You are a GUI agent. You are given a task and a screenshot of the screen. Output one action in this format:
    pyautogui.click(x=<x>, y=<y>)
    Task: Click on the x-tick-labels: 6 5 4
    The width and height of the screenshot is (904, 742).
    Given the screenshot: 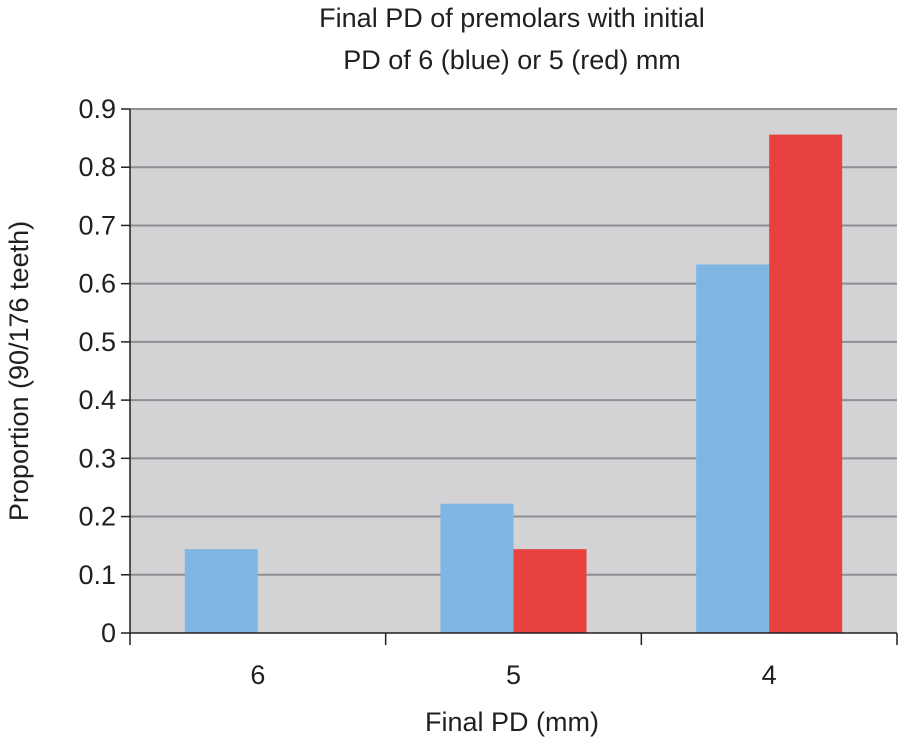 What is the action you would take?
    pyautogui.click(x=513, y=675)
    